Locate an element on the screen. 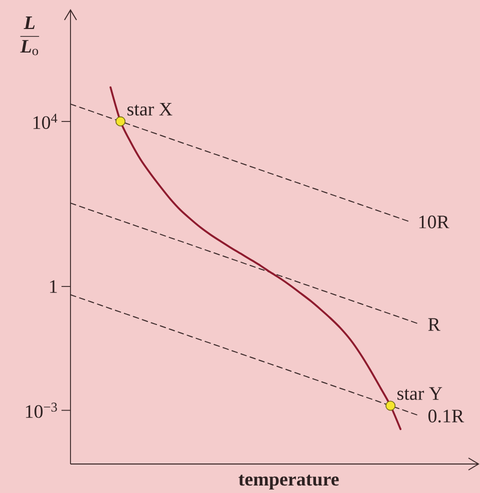 The image size is (480, 493). x-axis-title: temperature is located at coordinates (288, 482).